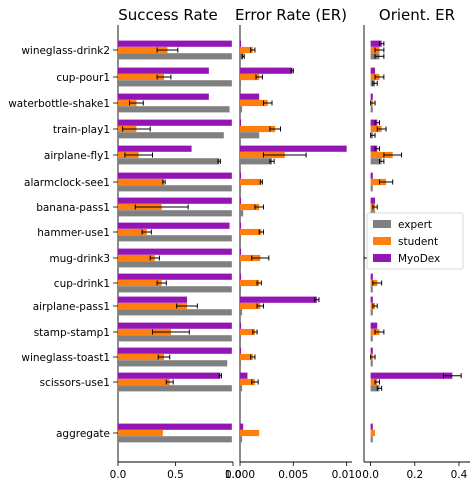 This screenshot has height=485, width=474. Describe the element at coordinates (418, 242) in the screenshot. I see `legend-label-student: student` at that location.